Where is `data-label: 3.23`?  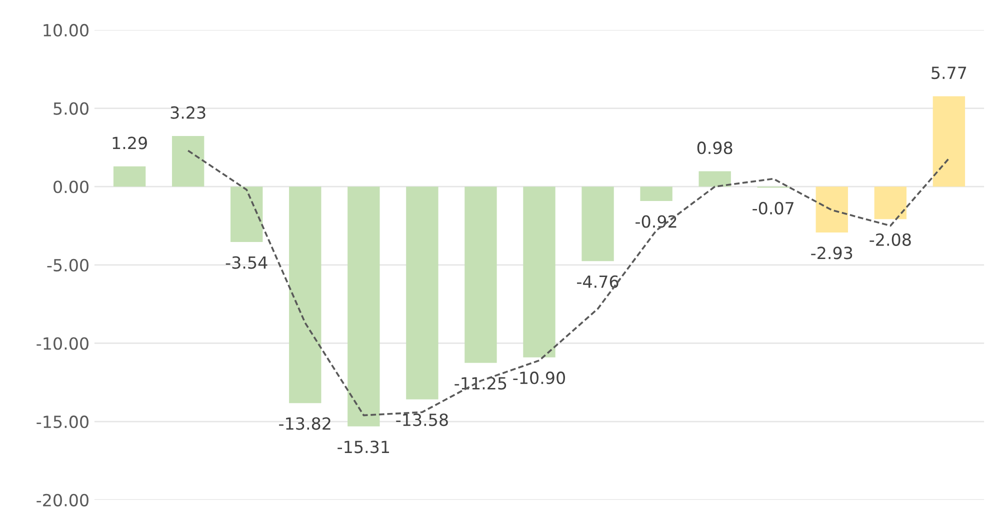 data-label: 3.23 is located at coordinates (188, 112).